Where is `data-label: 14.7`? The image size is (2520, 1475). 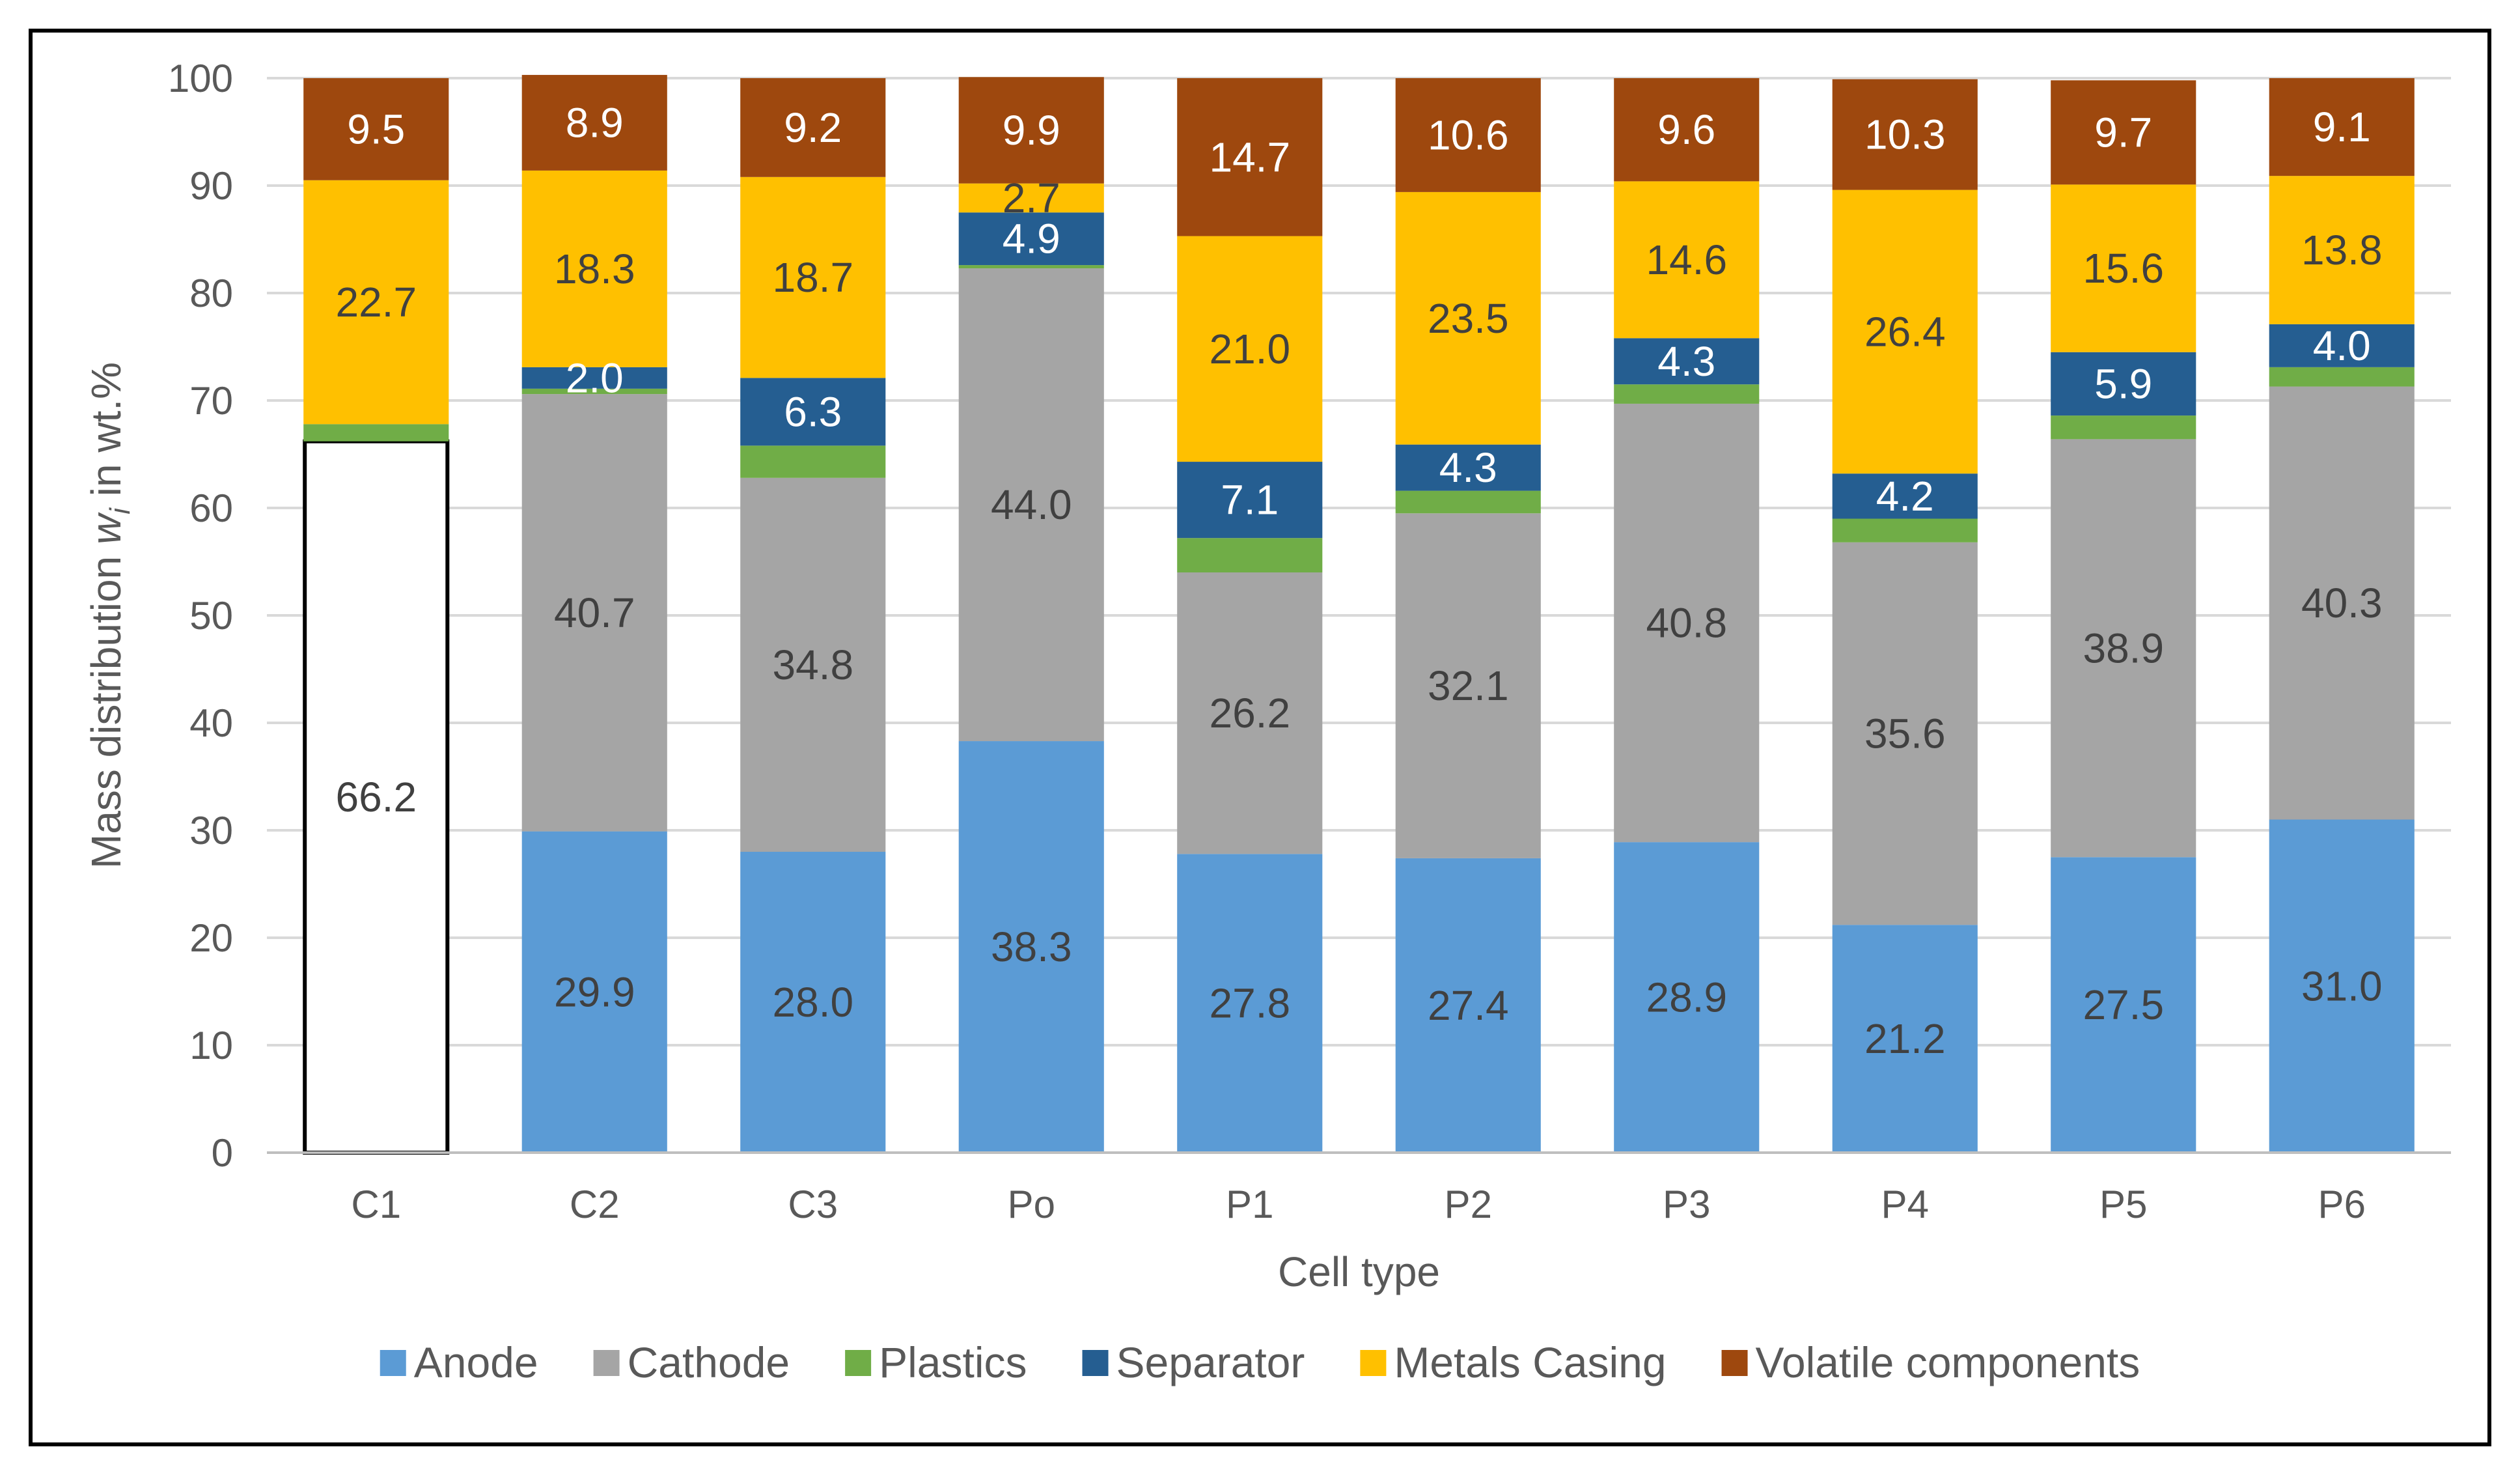 data-label: 14.7 is located at coordinates (1249, 156).